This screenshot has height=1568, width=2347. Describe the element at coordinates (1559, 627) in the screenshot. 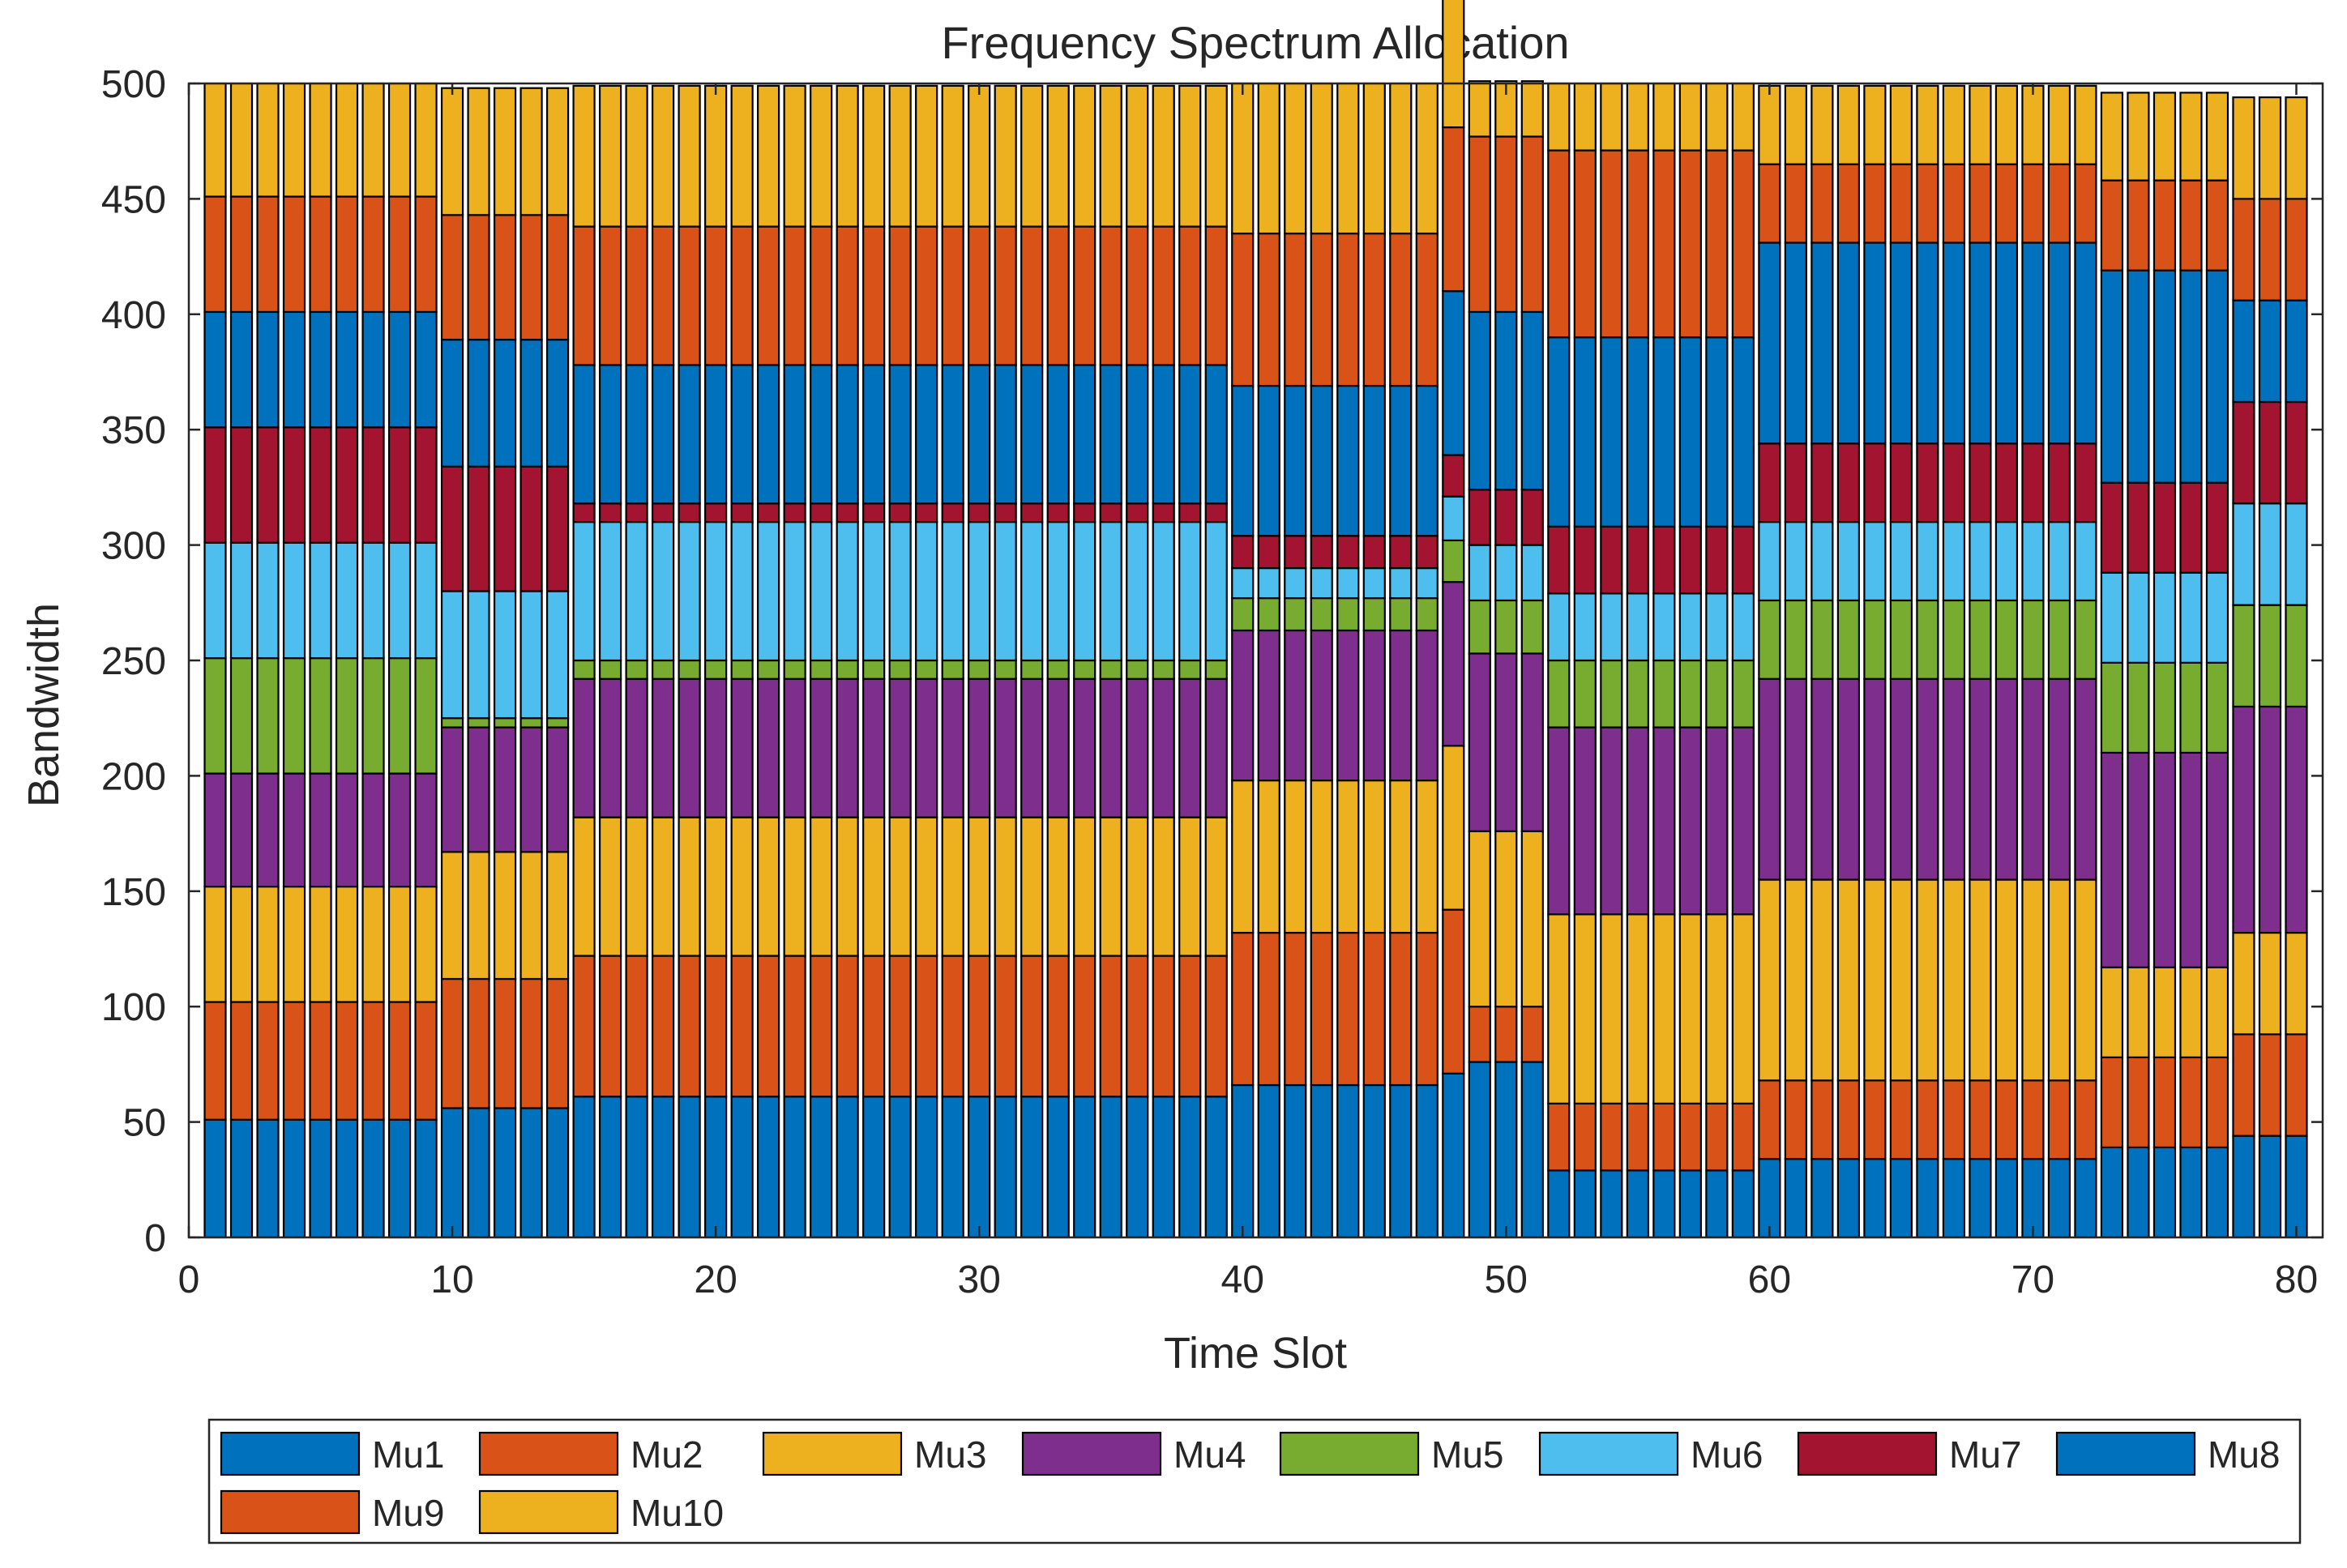

I see `bar-t52-mu6` at that location.